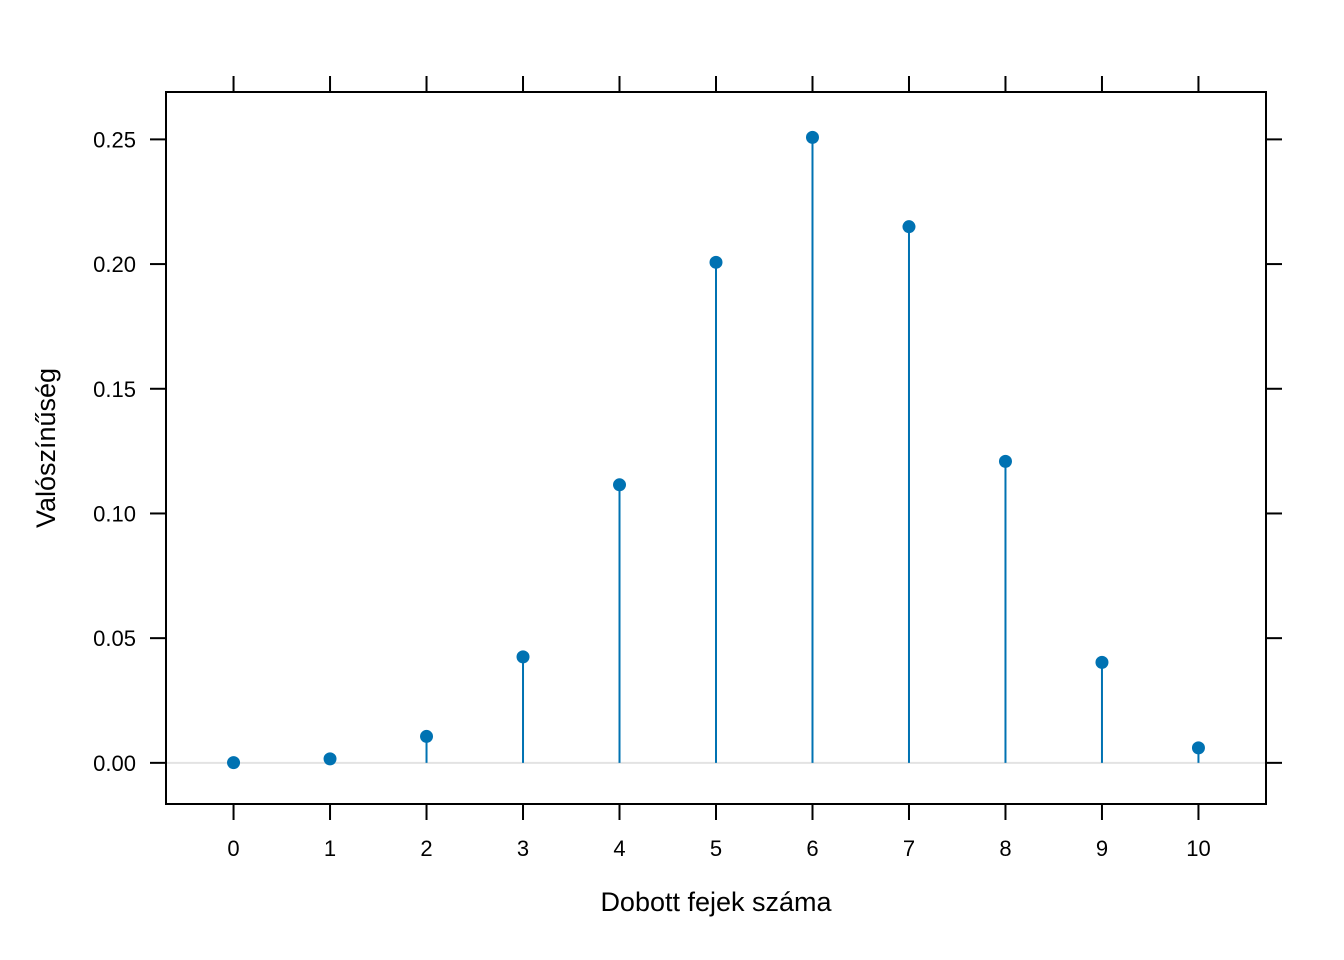 This screenshot has height=960, width=1344. I want to click on x-tick-label: 1, so click(330, 848).